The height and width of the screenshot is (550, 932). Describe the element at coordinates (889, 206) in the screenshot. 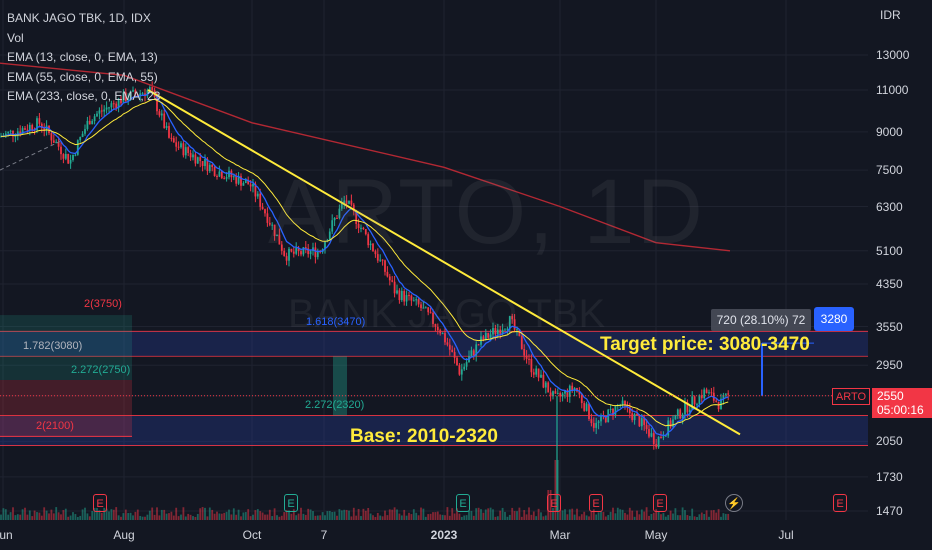

I see `price-tick-label: 6300` at that location.